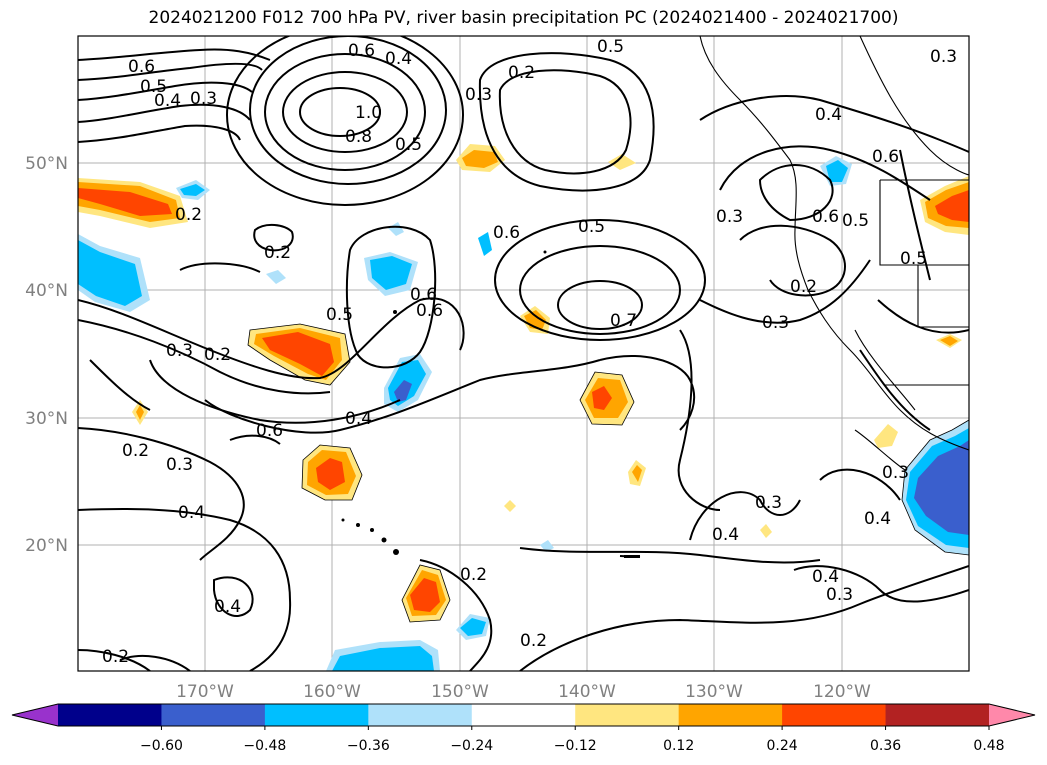  Describe the element at coordinates (842, 692) in the screenshot. I see `lon-label-120w: 120°W` at that location.